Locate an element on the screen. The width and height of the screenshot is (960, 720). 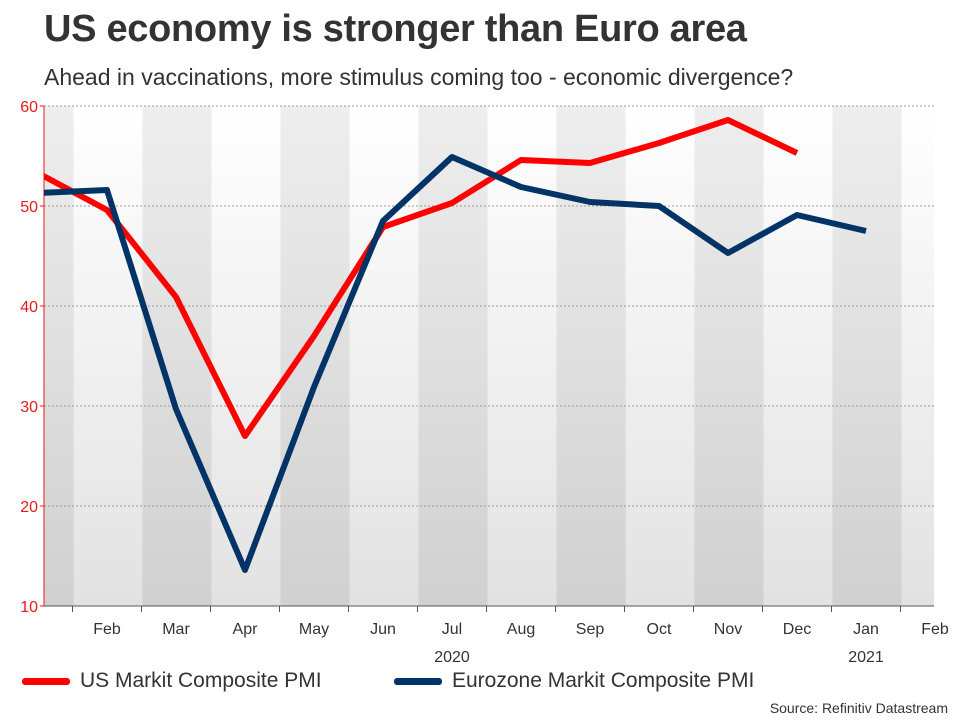
y-tick-label: 20 is located at coordinates (29, 507).